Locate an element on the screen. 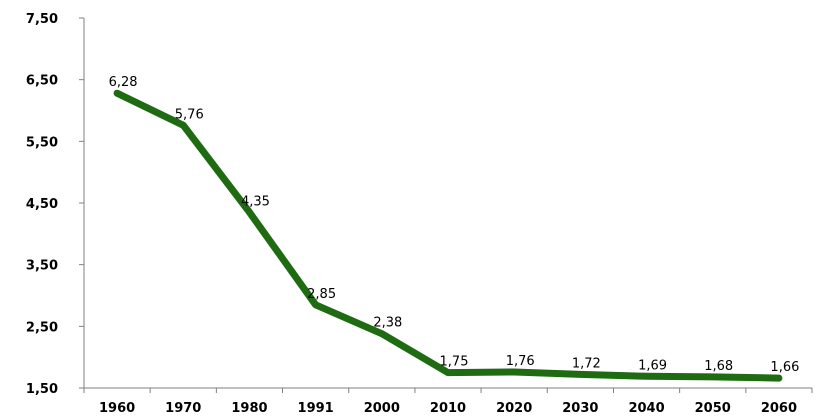  data-label: 6,28 is located at coordinates (123, 82).